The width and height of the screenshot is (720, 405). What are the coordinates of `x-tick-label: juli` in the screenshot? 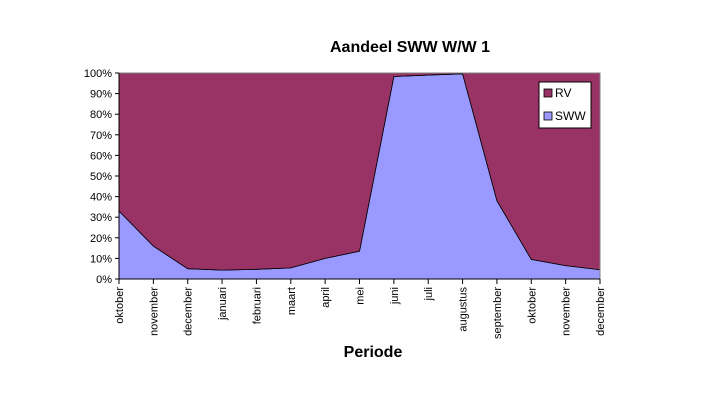 It's located at (429, 294).